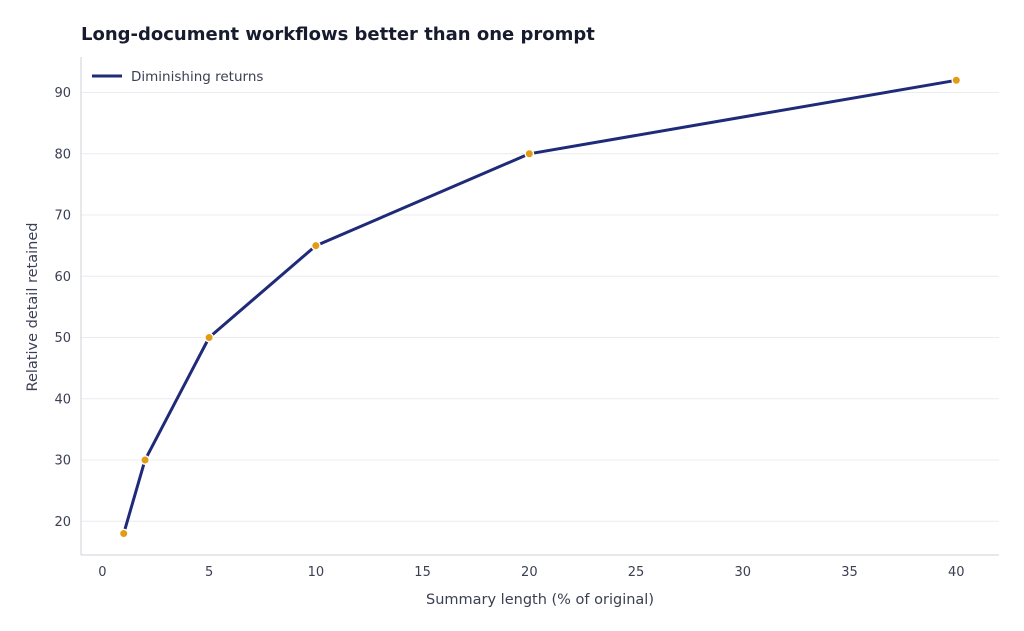 This screenshot has width=1024, height=631. What do you see at coordinates (62, 461) in the screenshot?
I see `y-tick-label: 30` at bounding box center [62, 461].